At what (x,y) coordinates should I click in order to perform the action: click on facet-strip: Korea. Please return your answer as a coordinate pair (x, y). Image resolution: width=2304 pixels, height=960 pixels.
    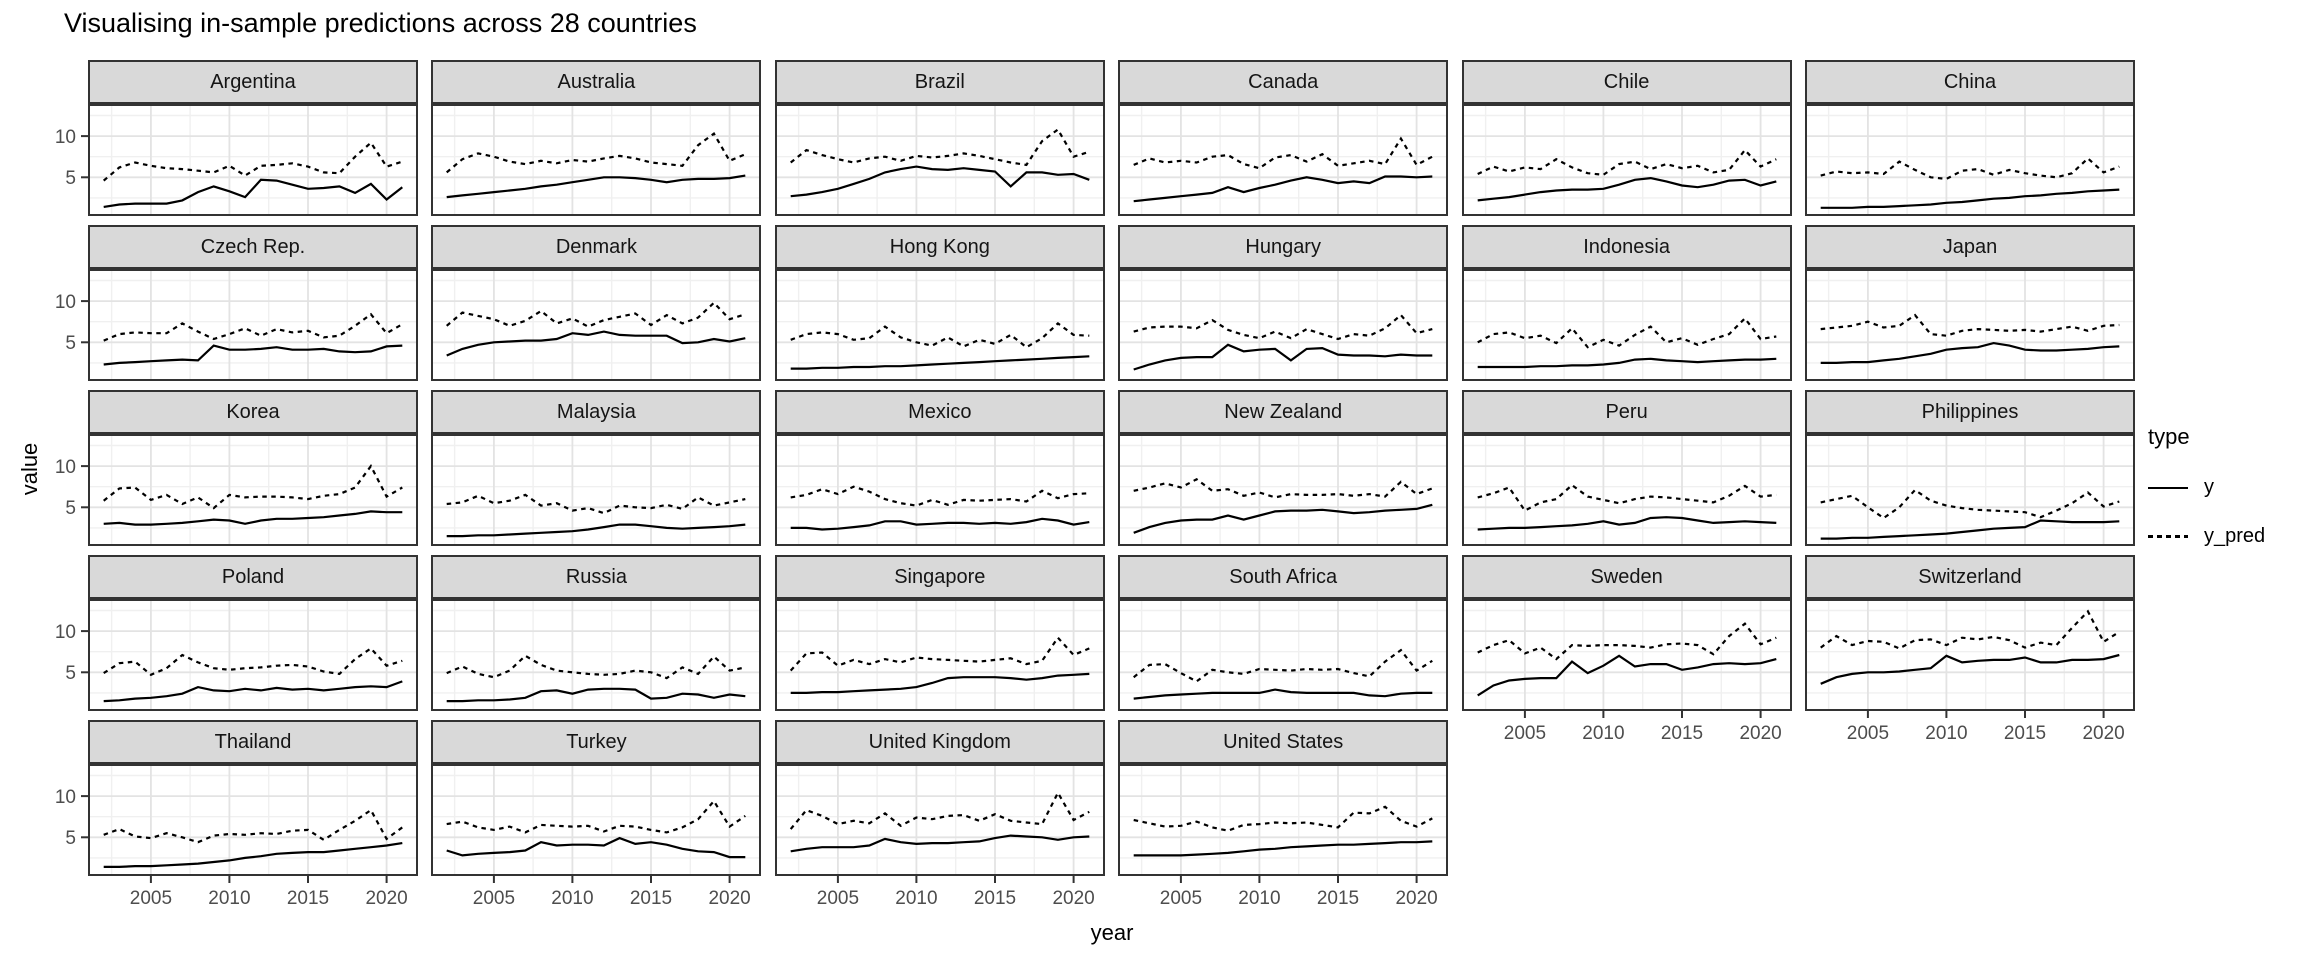
    Looking at the image, I should click on (253, 412).